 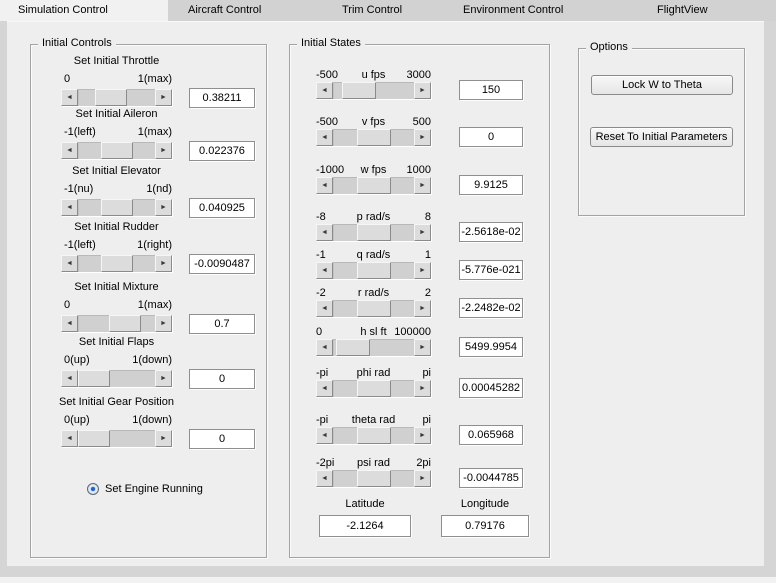 What do you see at coordinates (491, 478) in the screenshot?
I see `value-box: -0.0044785` at bounding box center [491, 478].